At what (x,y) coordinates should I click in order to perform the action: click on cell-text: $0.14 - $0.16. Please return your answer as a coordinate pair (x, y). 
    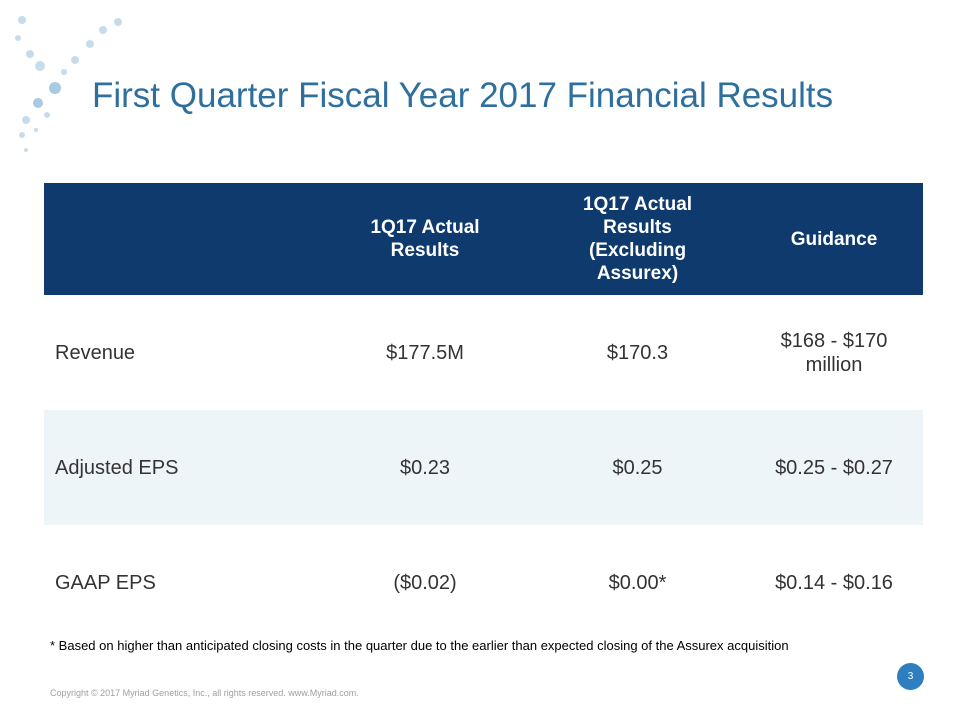
    Looking at the image, I should click on (834, 582).